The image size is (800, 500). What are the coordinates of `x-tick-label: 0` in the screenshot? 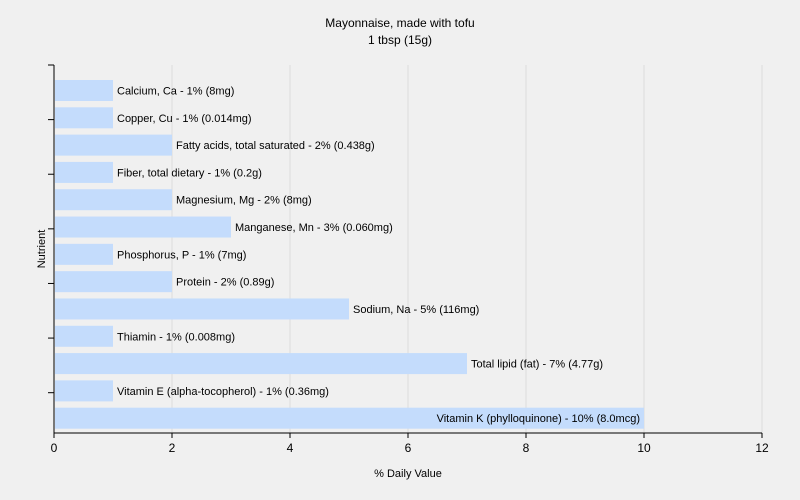 It's located at (54, 448).